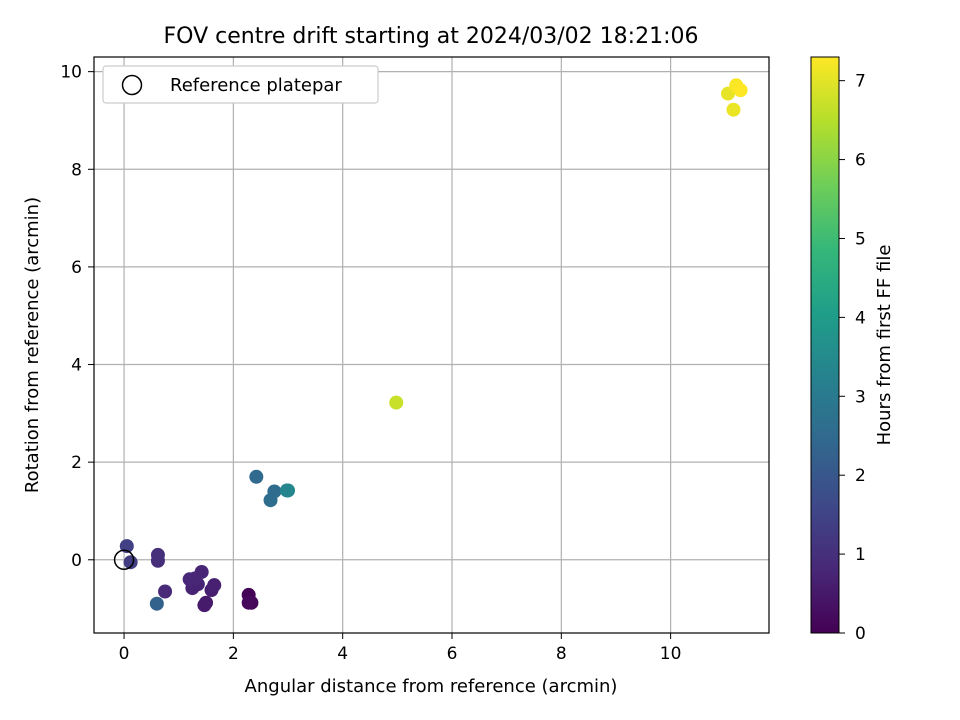 The width and height of the screenshot is (960, 720). Describe the element at coordinates (76, 463) in the screenshot. I see `y-tick-label: 2` at that location.